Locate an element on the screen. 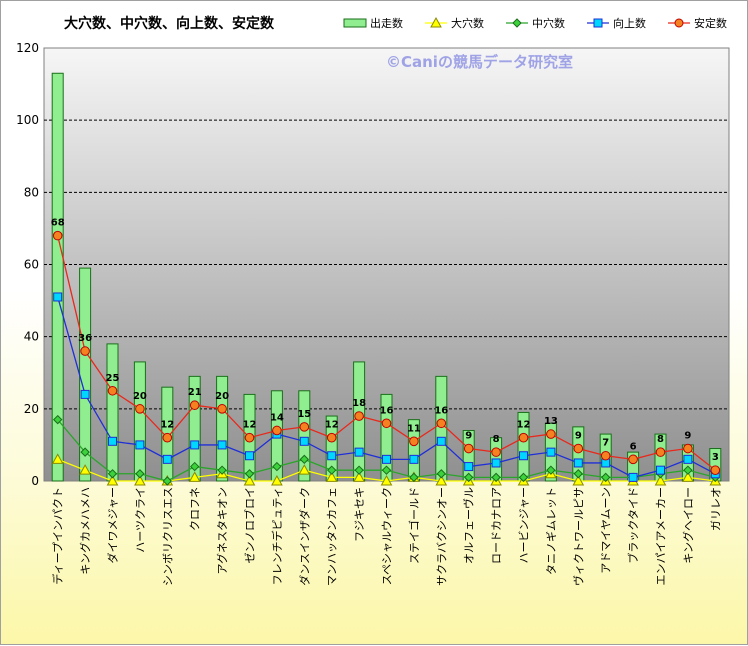 The height and width of the screenshot is (646, 748). x-tick-label: ダイワメジャー is located at coordinates (113, 525).